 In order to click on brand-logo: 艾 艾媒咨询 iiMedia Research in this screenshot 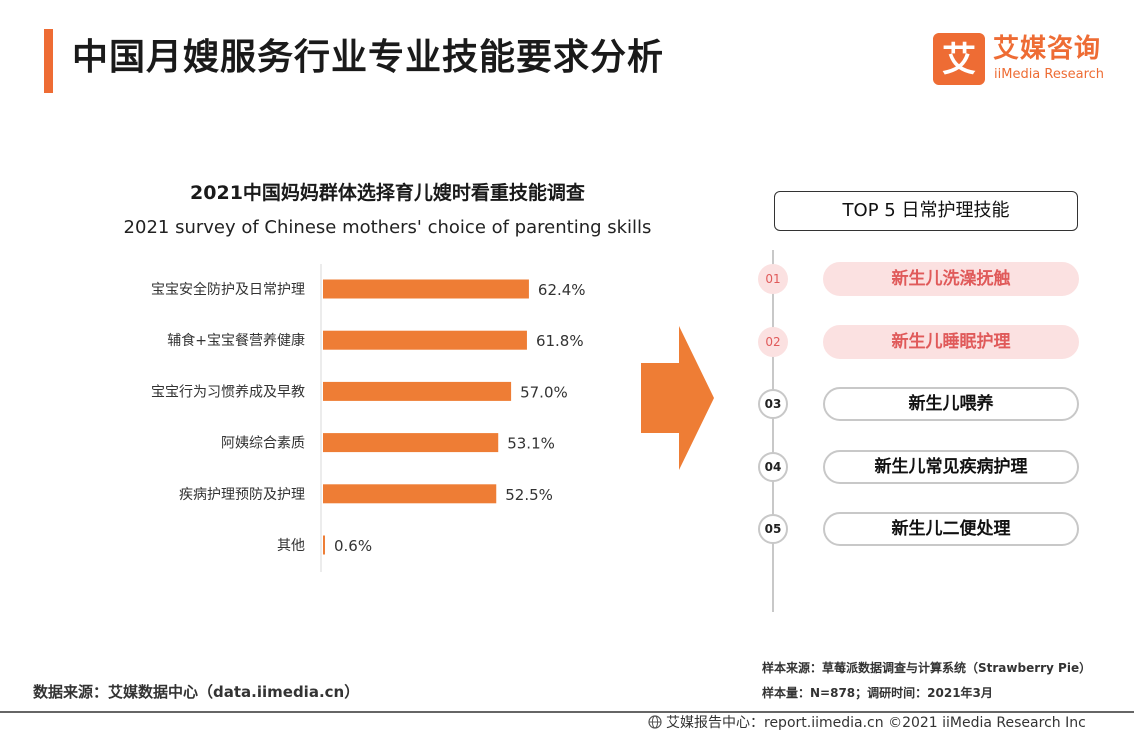, I will do `click(1028, 59)`.